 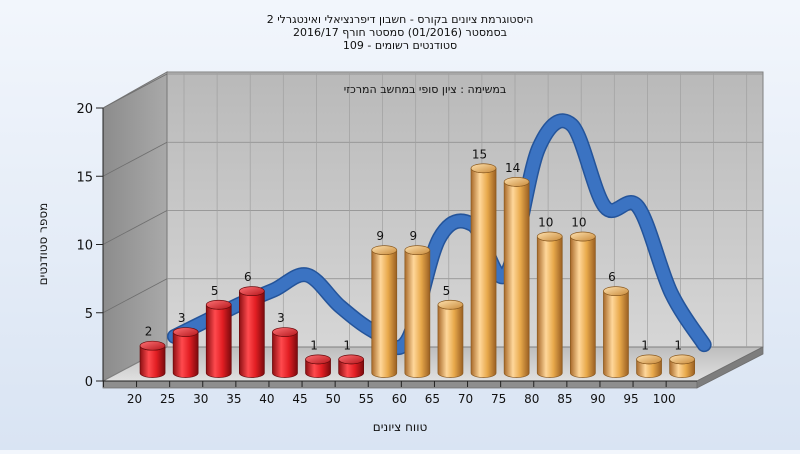 What do you see at coordinates (84, 177) in the screenshot?
I see `y-tick-label: 15` at bounding box center [84, 177].